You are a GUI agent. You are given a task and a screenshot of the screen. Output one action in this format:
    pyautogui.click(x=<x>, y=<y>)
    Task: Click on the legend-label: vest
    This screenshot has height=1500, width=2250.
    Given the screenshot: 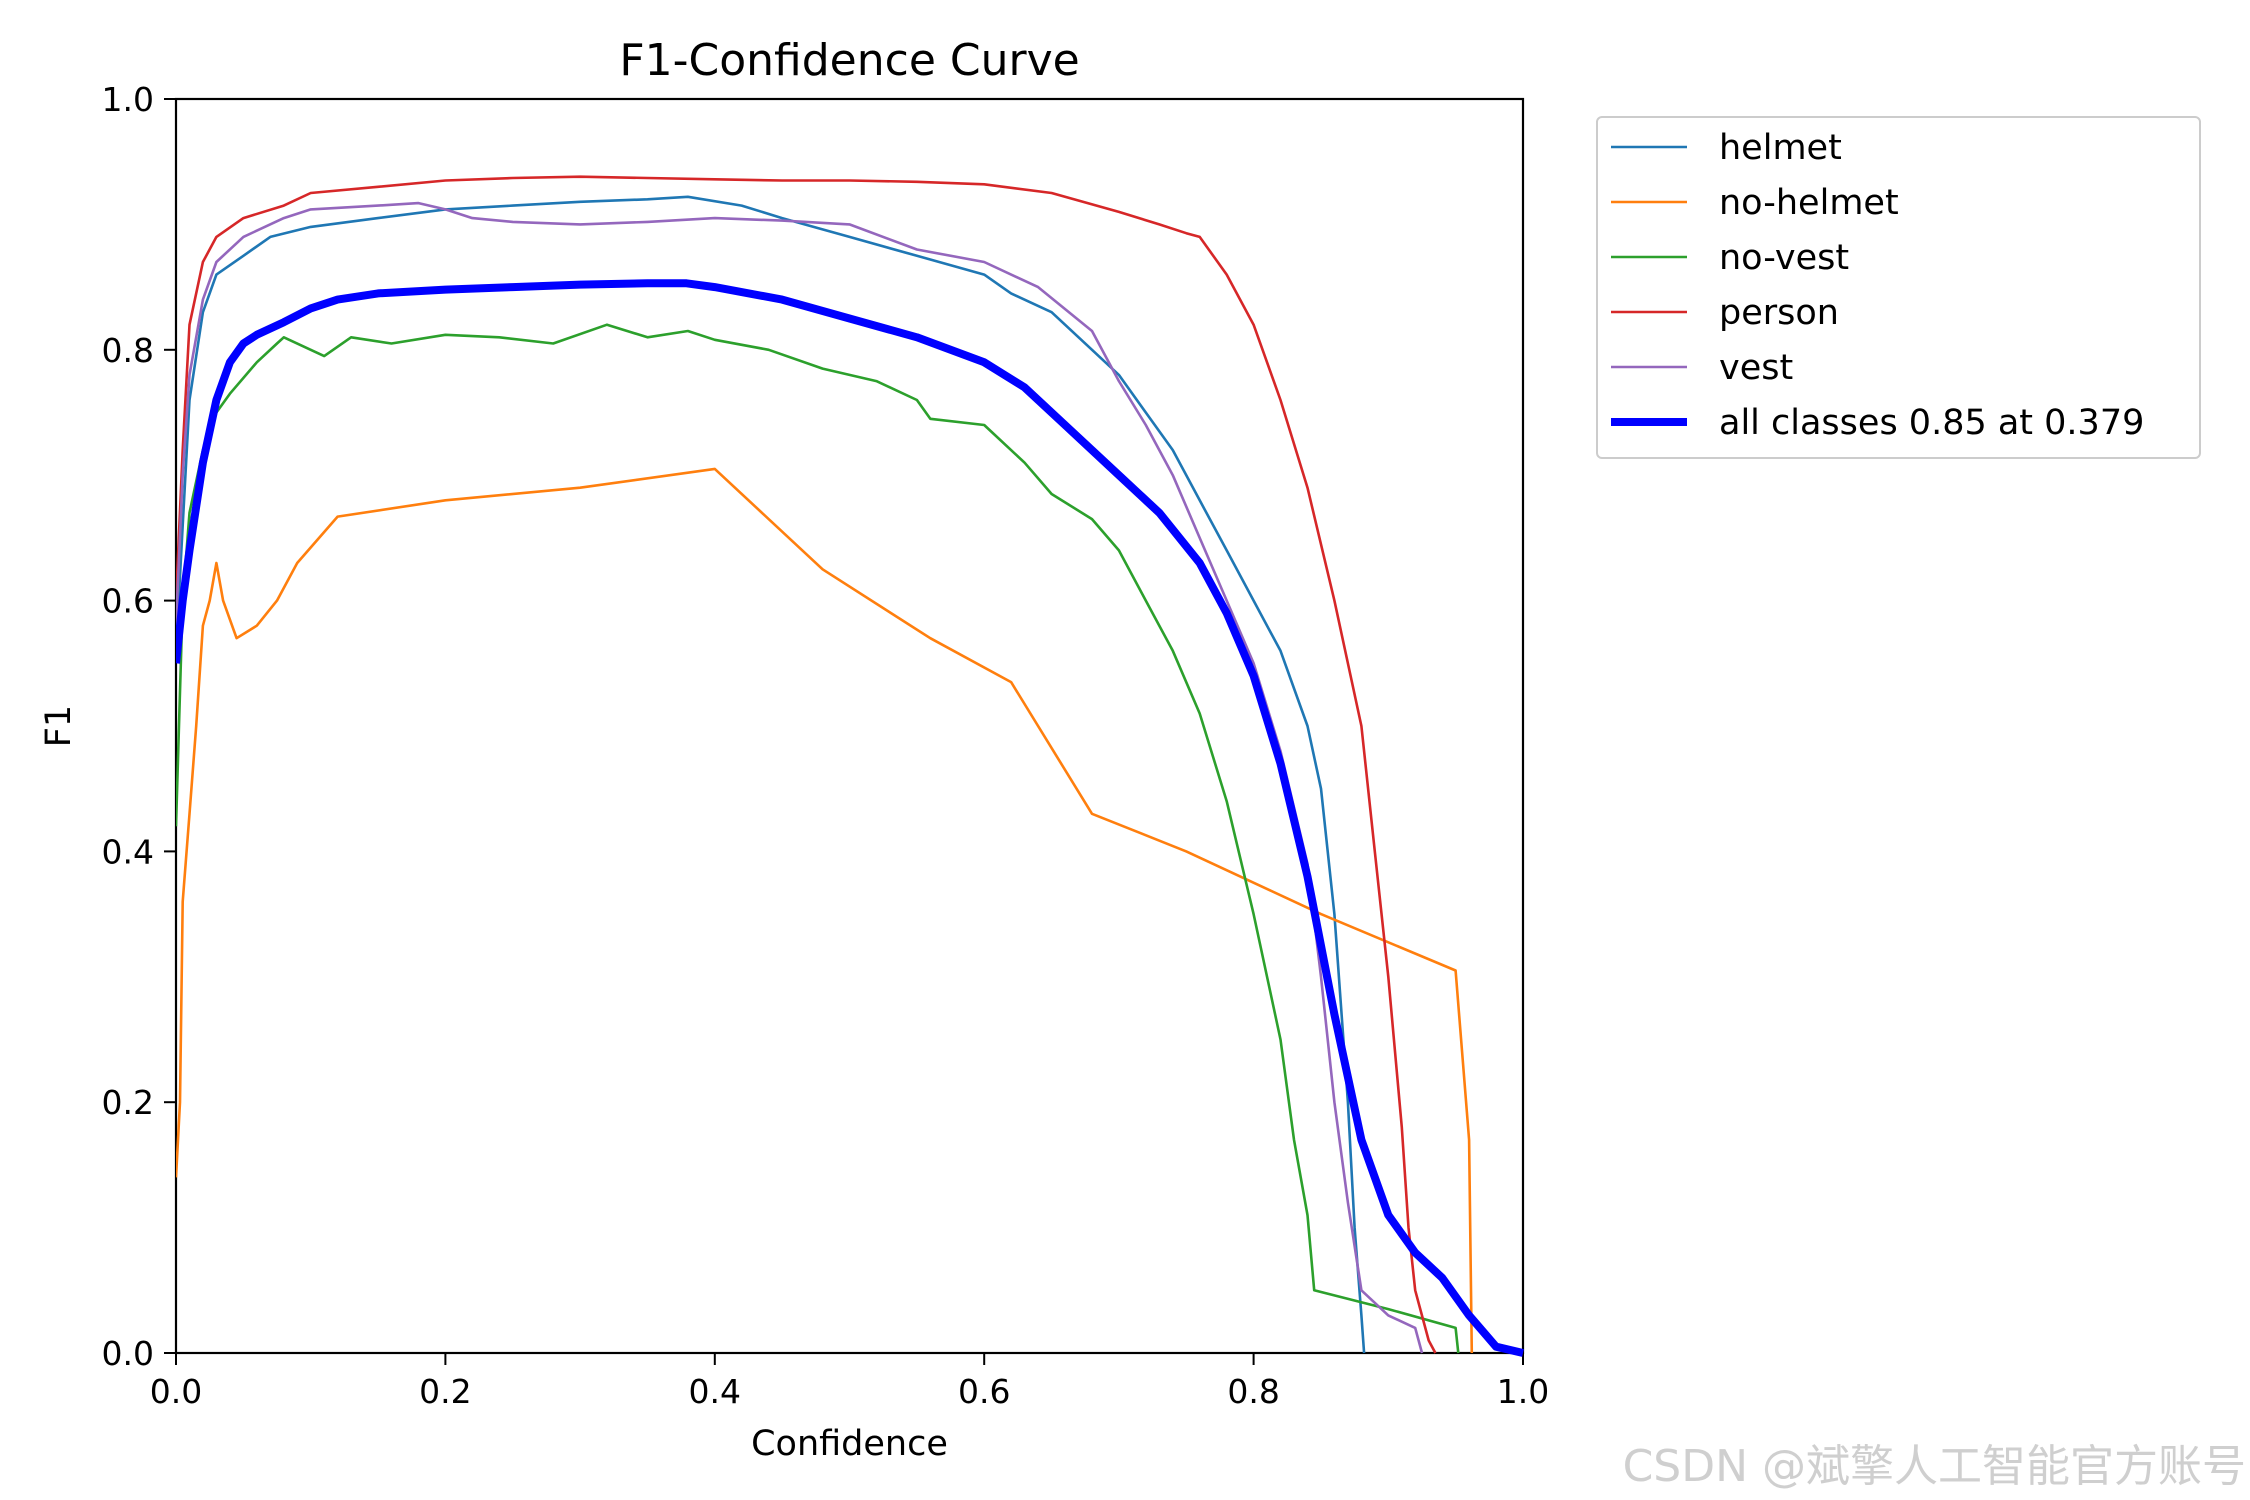 What is the action you would take?
    pyautogui.click(x=1756, y=368)
    